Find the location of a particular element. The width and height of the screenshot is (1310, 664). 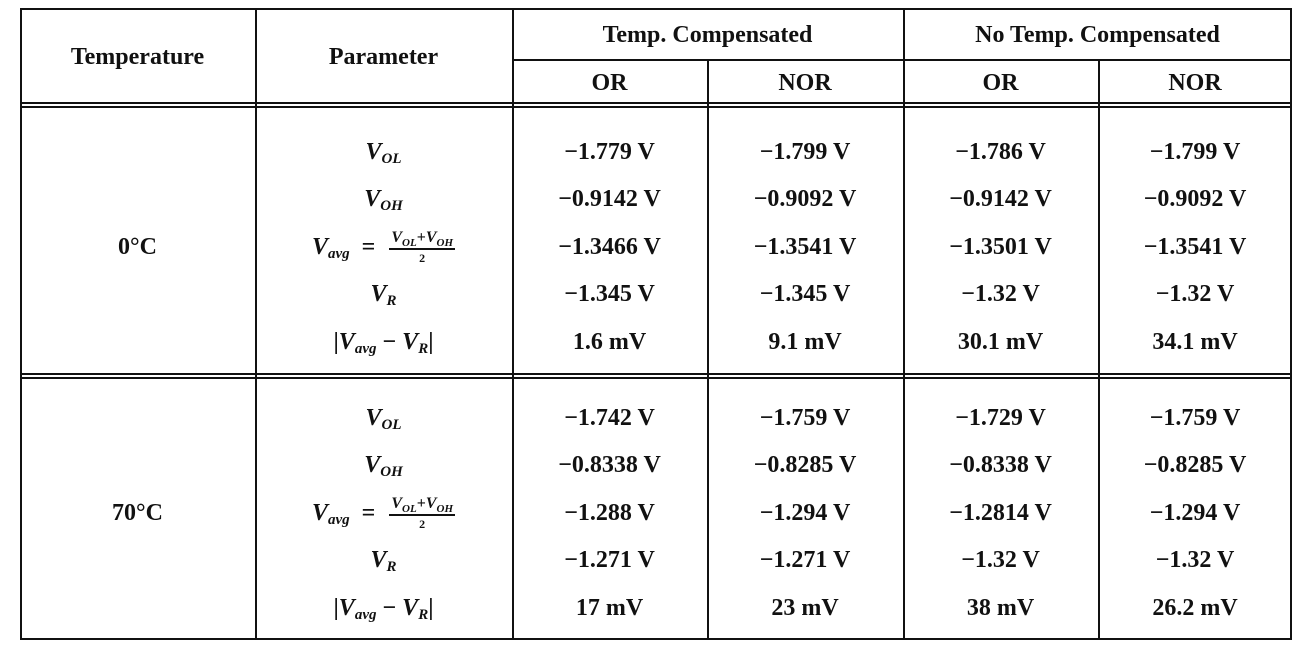

value: 34.1 mV is located at coordinates (1195, 341).